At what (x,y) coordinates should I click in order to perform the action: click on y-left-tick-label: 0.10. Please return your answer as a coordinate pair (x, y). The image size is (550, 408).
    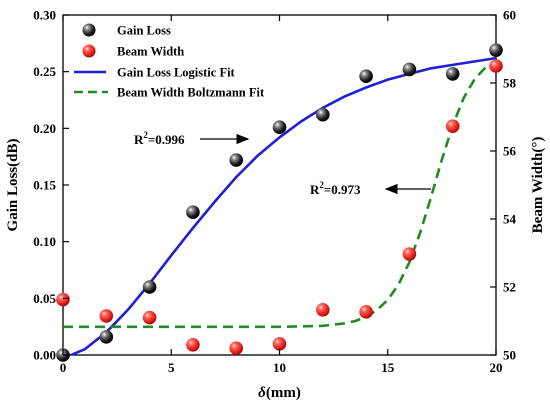
    Looking at the image, I should click on (44, 241).